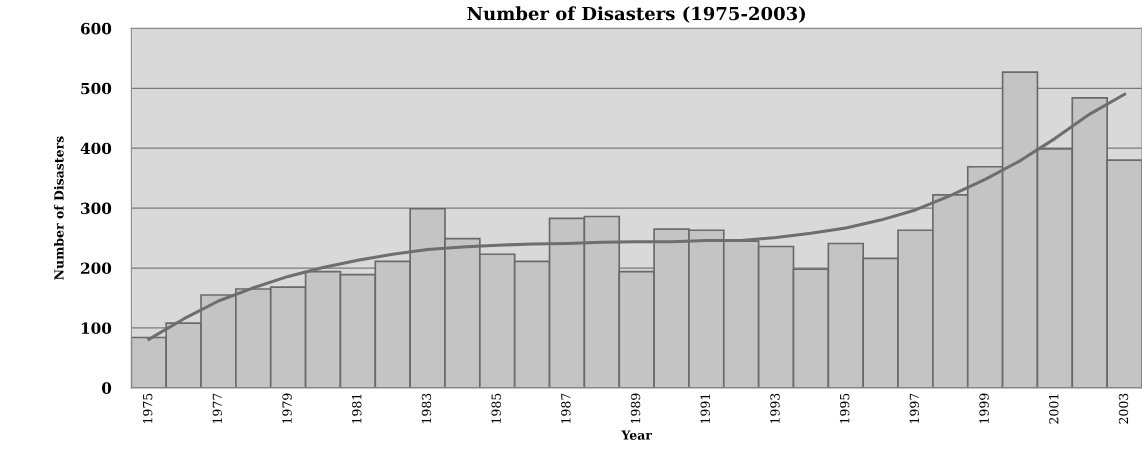 The image size is (1142, 473). Describe the element at coordinates (96, 208) in the screenshot. I see `y-tick-label: 300` at that location.